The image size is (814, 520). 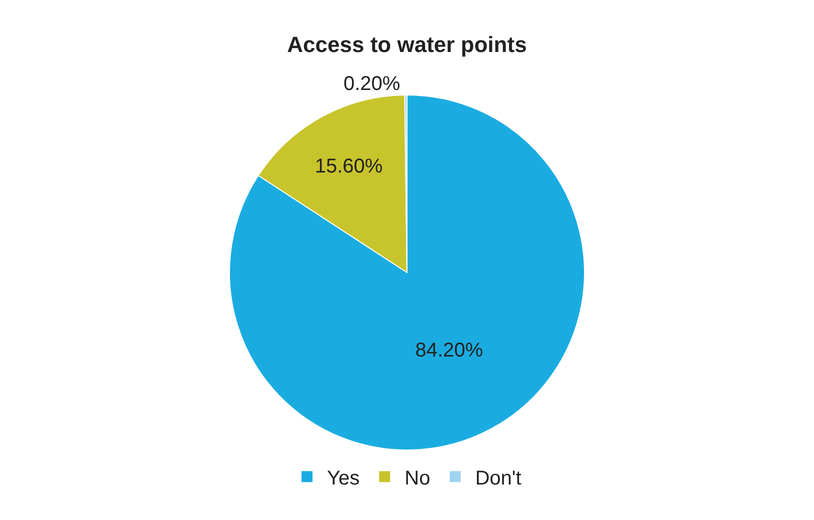 What do you see at coordinates (449, 351) in the screenshot?
I see `data-label: 84.20%` at bounding box center [449, 351].